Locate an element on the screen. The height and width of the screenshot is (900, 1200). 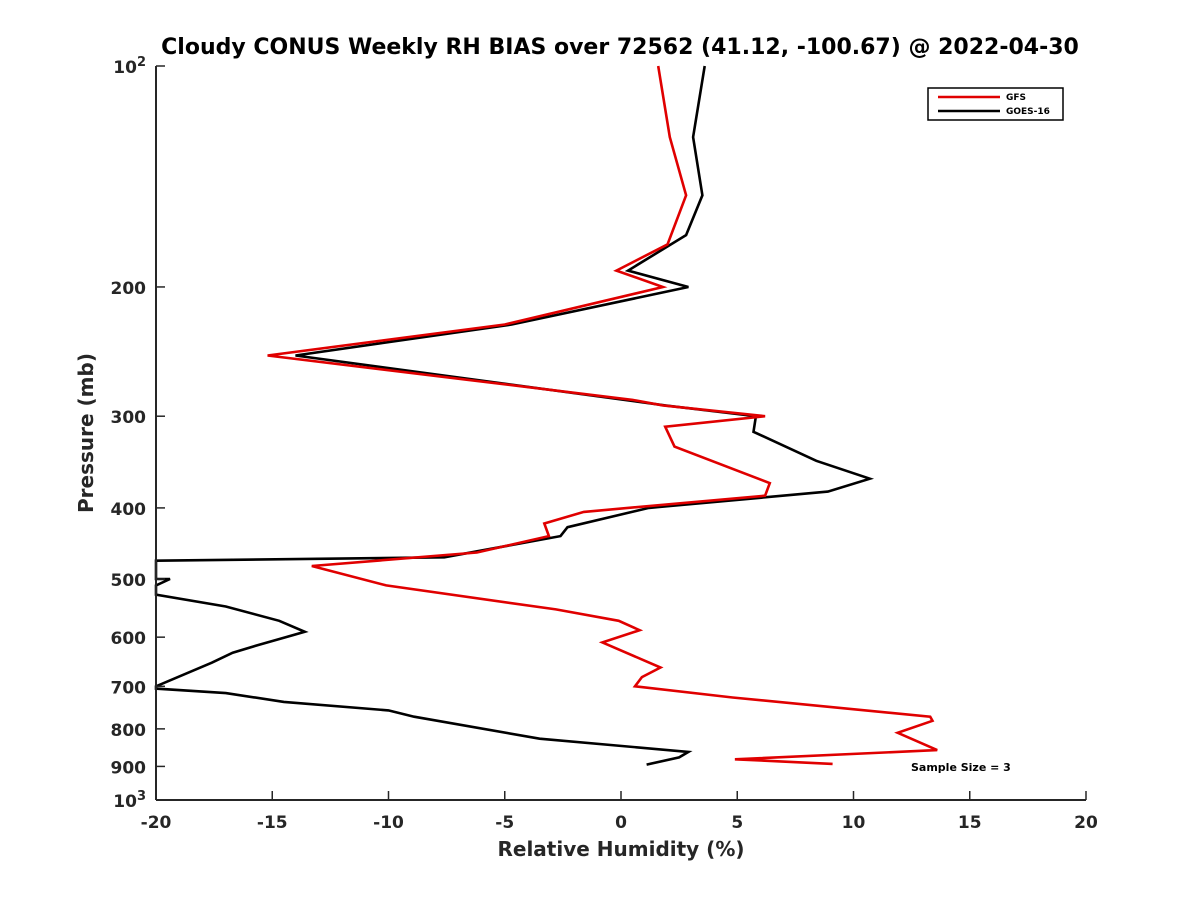
y-tick-label: 200 is located at coordinates (129, 289).